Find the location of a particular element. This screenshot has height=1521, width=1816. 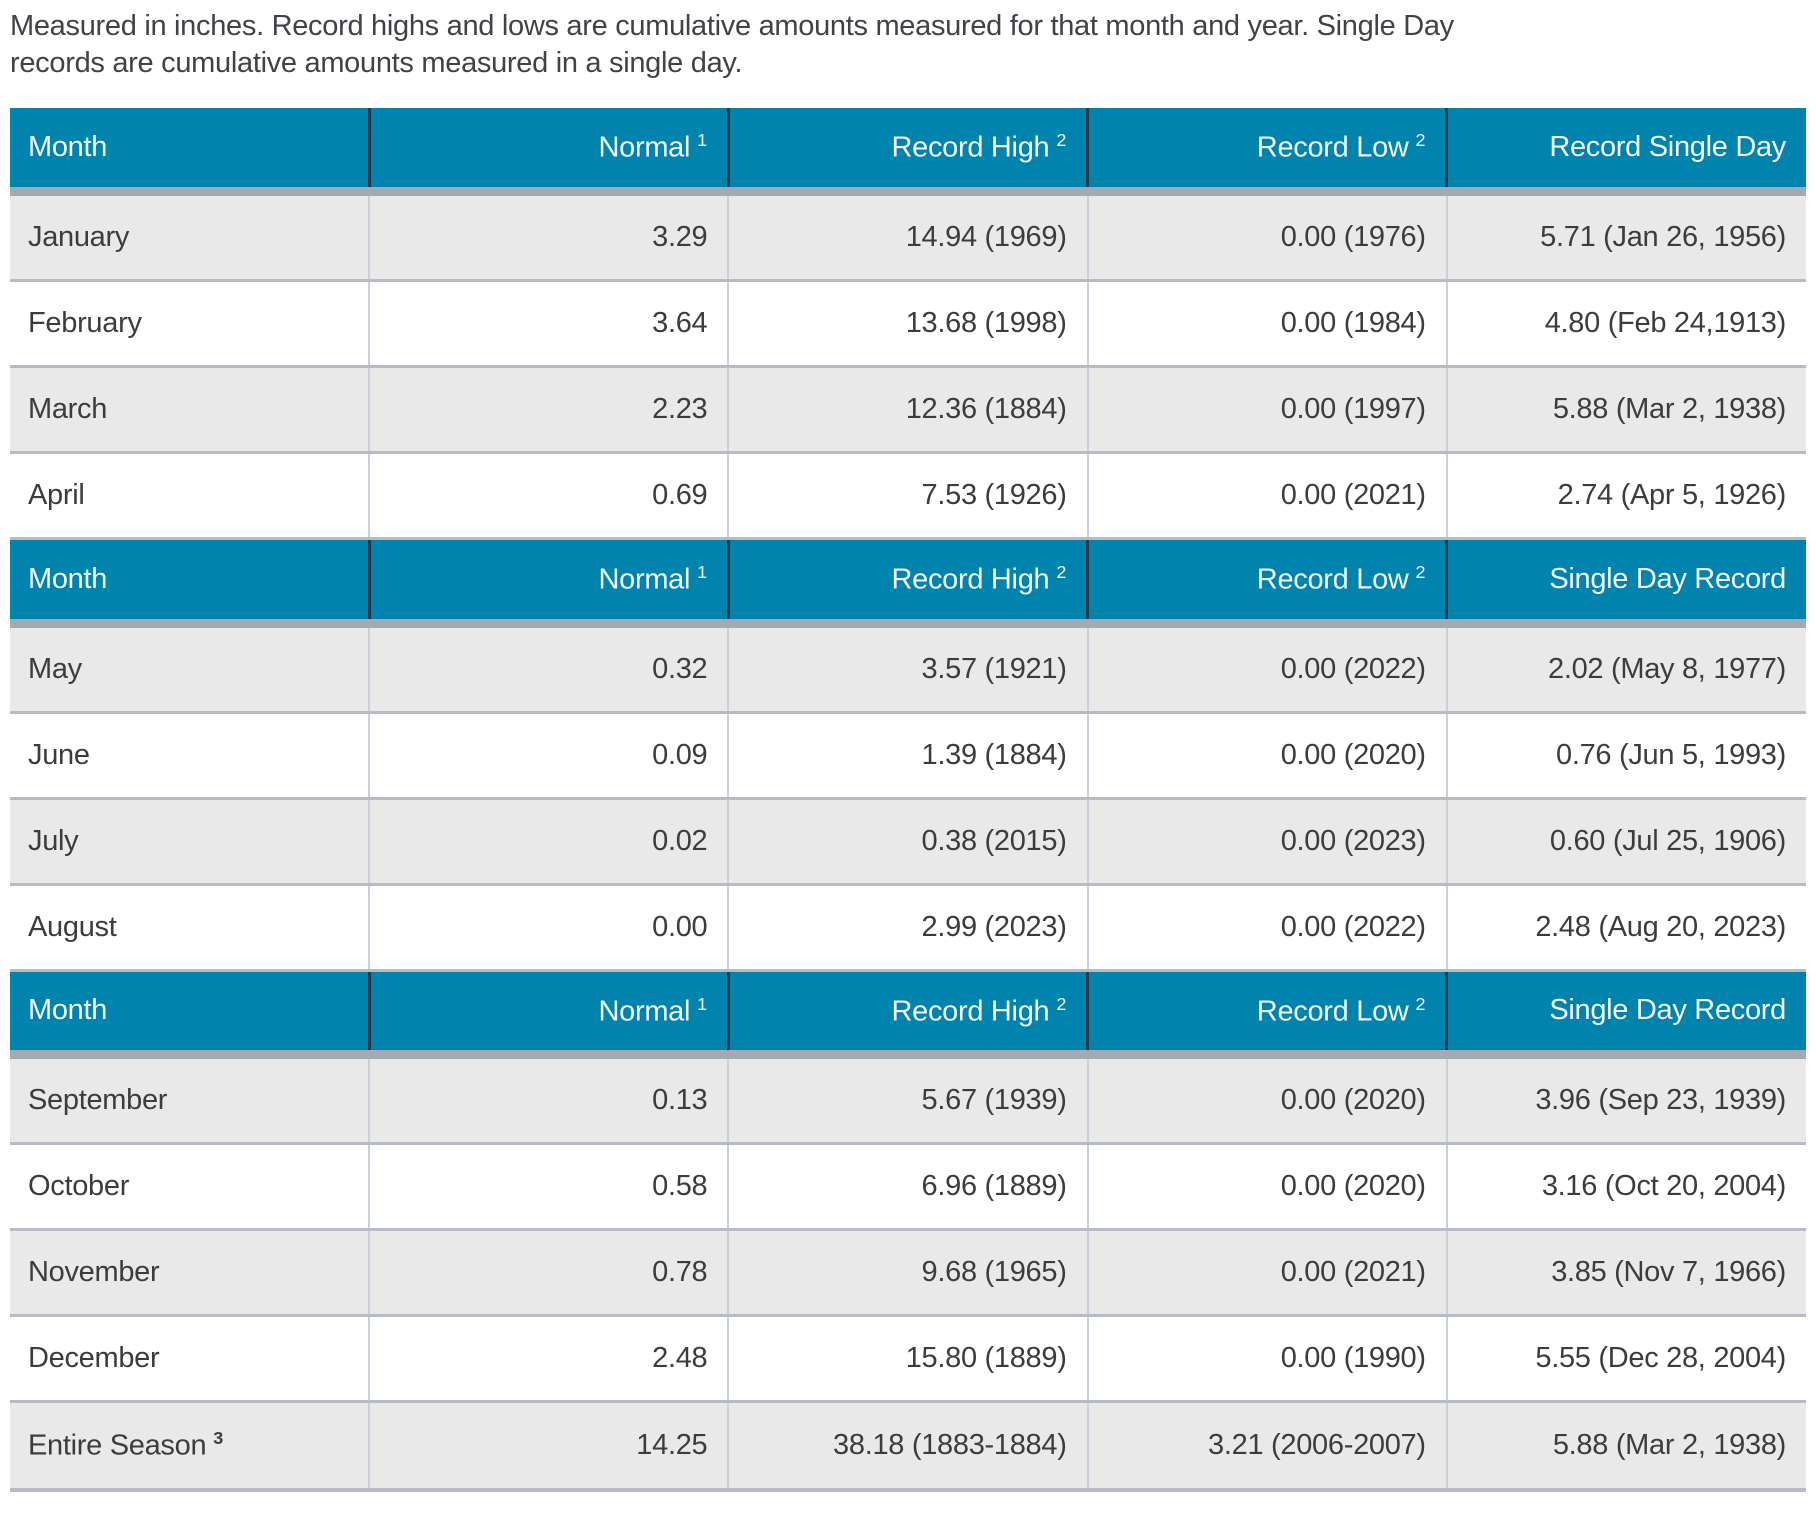

month-cell: Entire Season 3 is located at coordinates (190, 1446).